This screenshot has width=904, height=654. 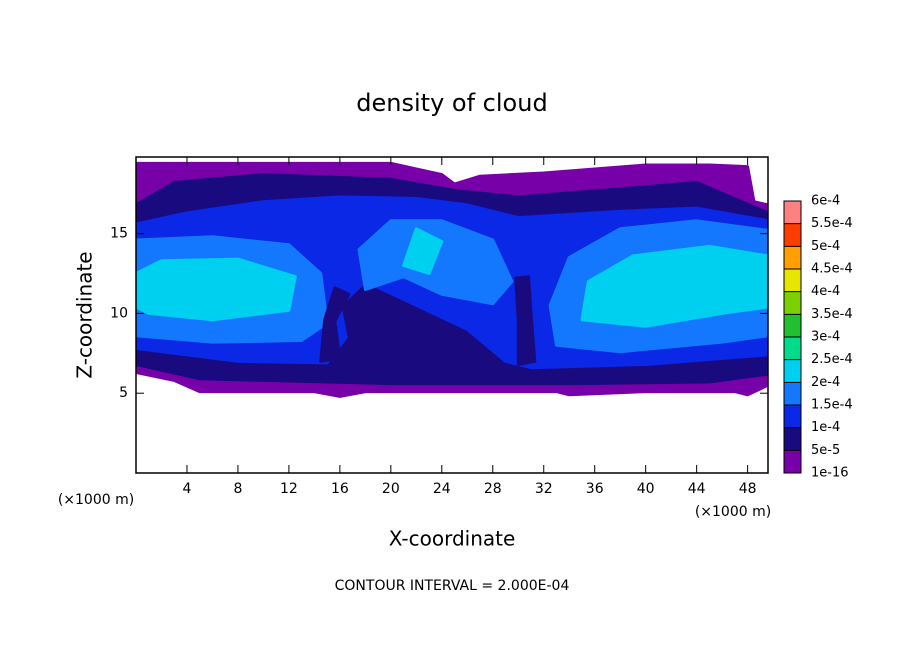 I want to click on y-unit-label: (×1000 m), so click(x=96, y=500).